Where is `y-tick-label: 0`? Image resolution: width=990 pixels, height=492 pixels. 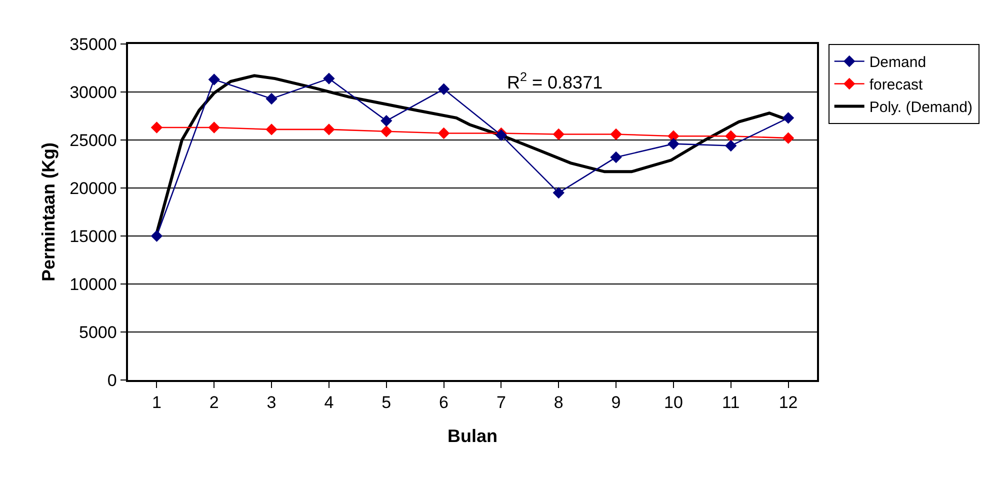 y-tick-label: 0 is located at coordinates (112, 380).